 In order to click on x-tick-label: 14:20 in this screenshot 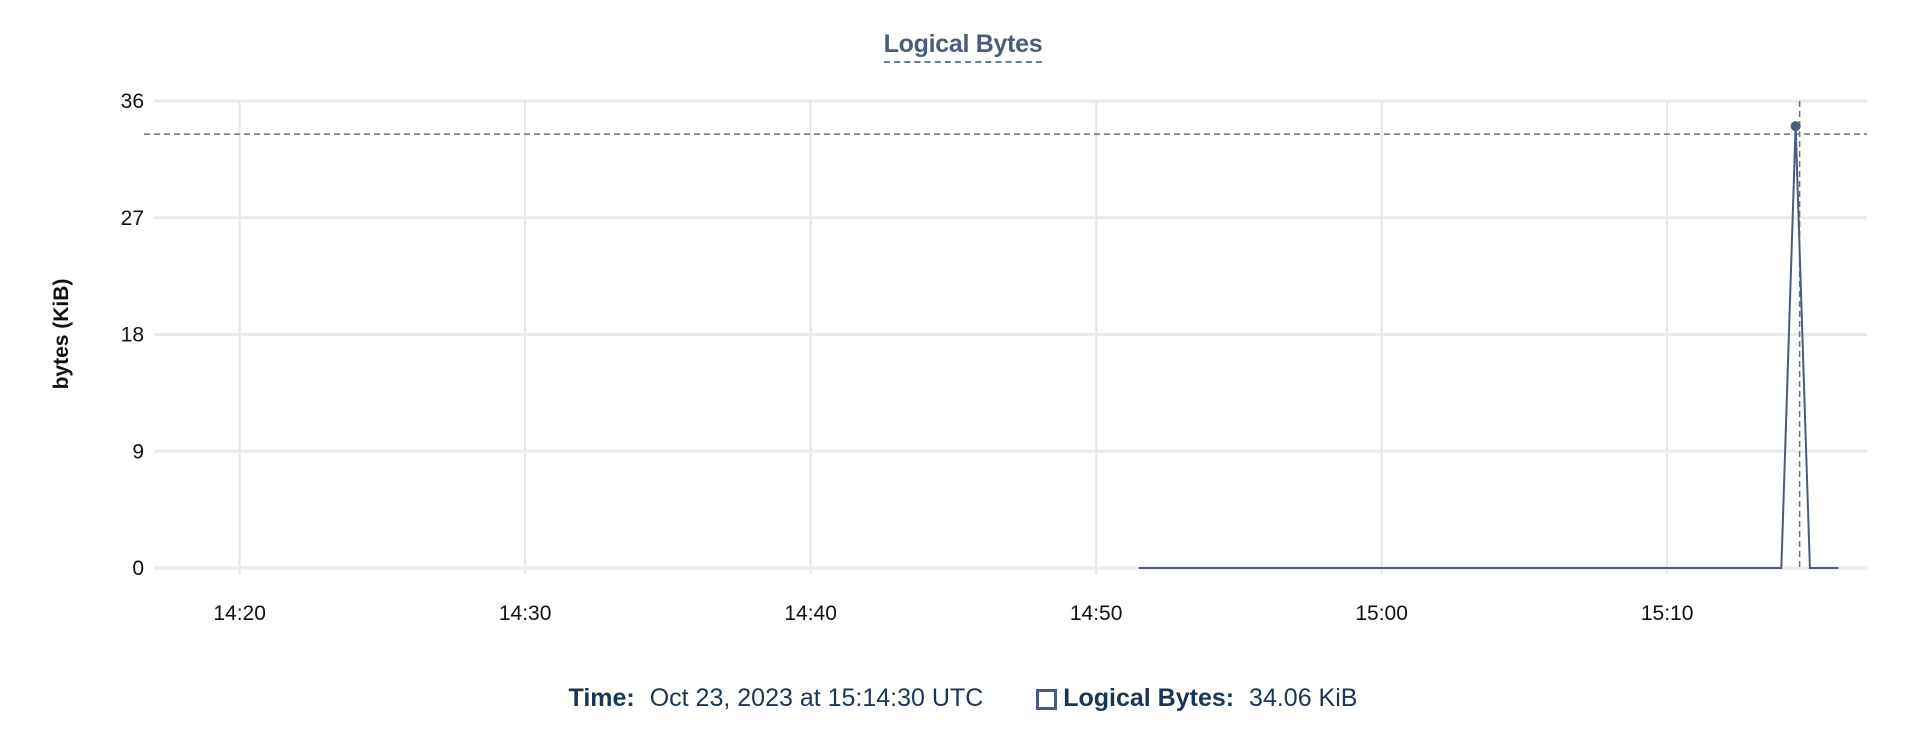, I will do `click(239, 613)`.